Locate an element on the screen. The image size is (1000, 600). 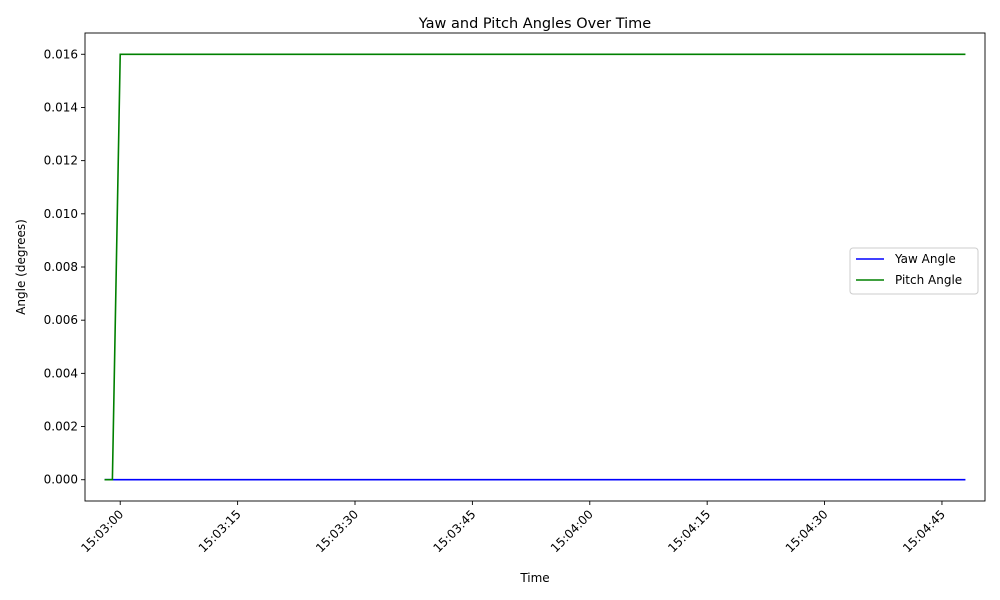
legend: Yaw Angle Pitch Angle is located at coordinates (914, 271).